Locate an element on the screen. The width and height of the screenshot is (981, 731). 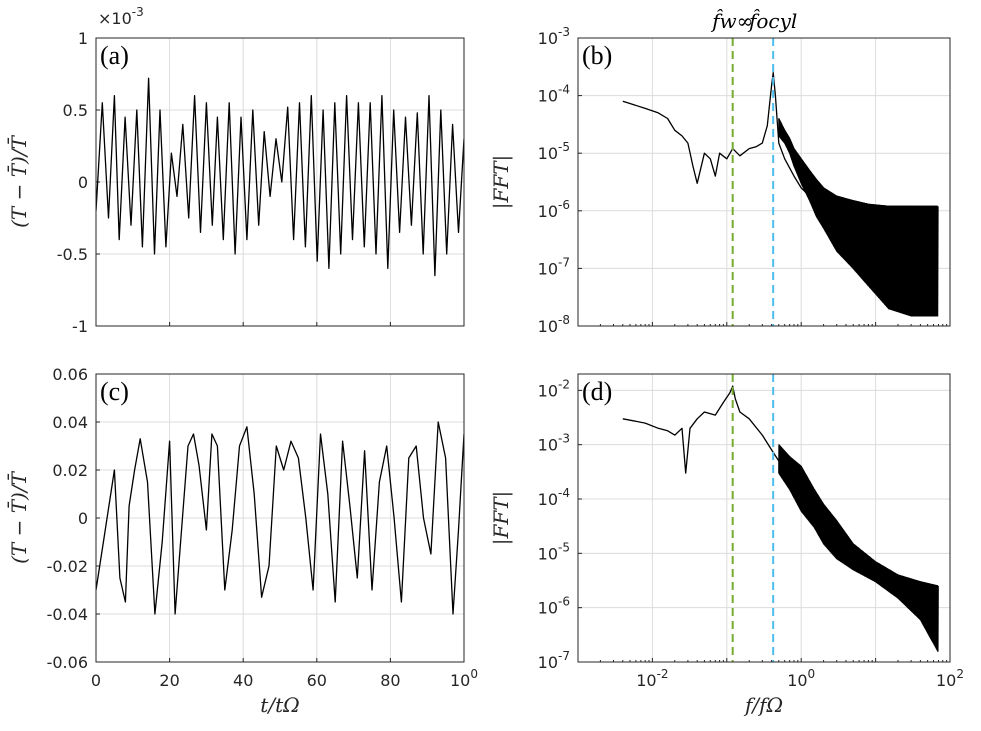
x-tick-label: 40 is located at coordinates (243, 680).